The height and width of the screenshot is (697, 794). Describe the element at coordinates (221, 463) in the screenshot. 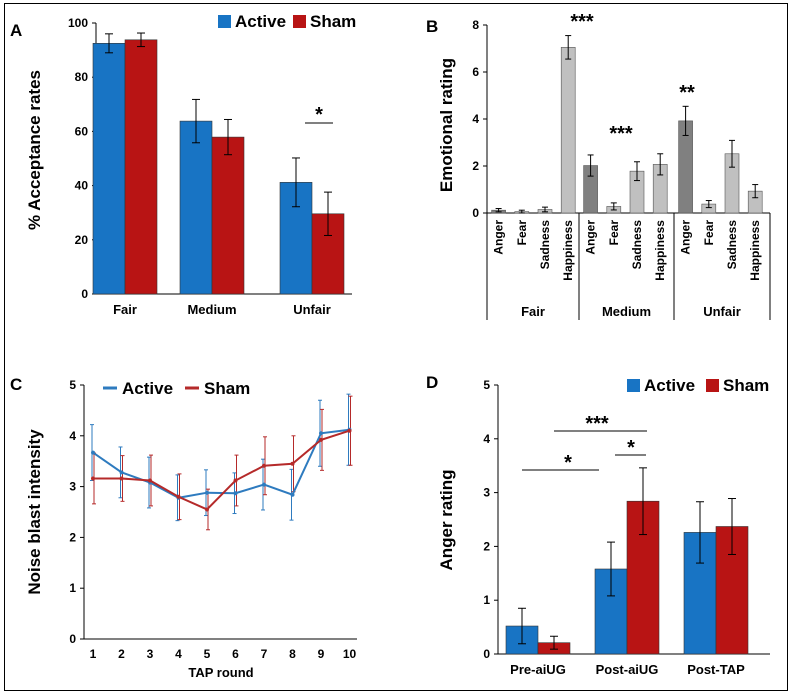

I see `line-active` at that location.